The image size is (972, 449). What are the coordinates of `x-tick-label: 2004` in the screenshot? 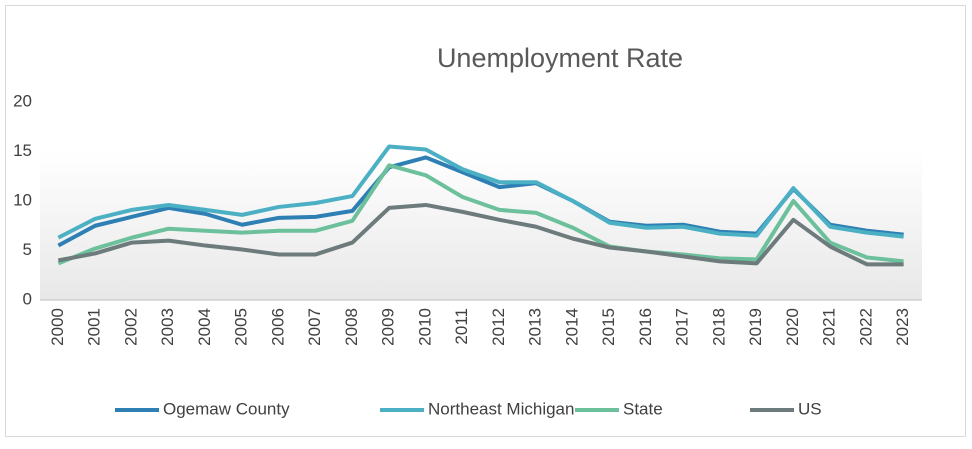 It's located at (204, 327).